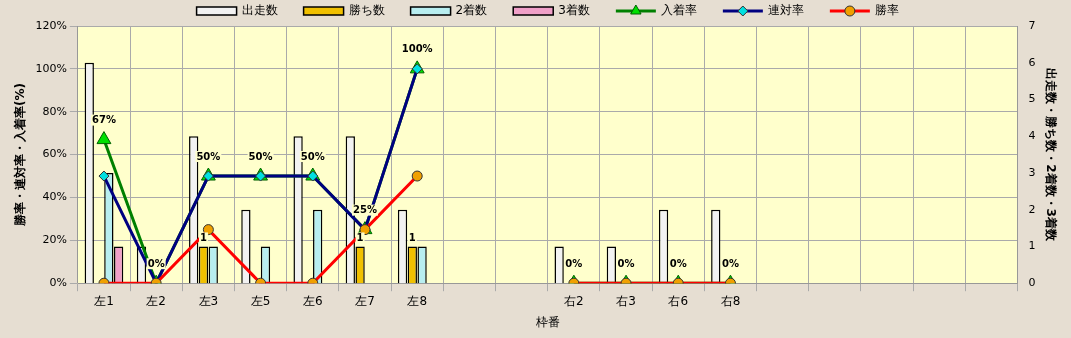 The height and width of the screenshot is (338, 1071). What do you see at coordinates (103, 120) in the screenshot?
I see `data-label: 67%` at bounding box center [103, 120].